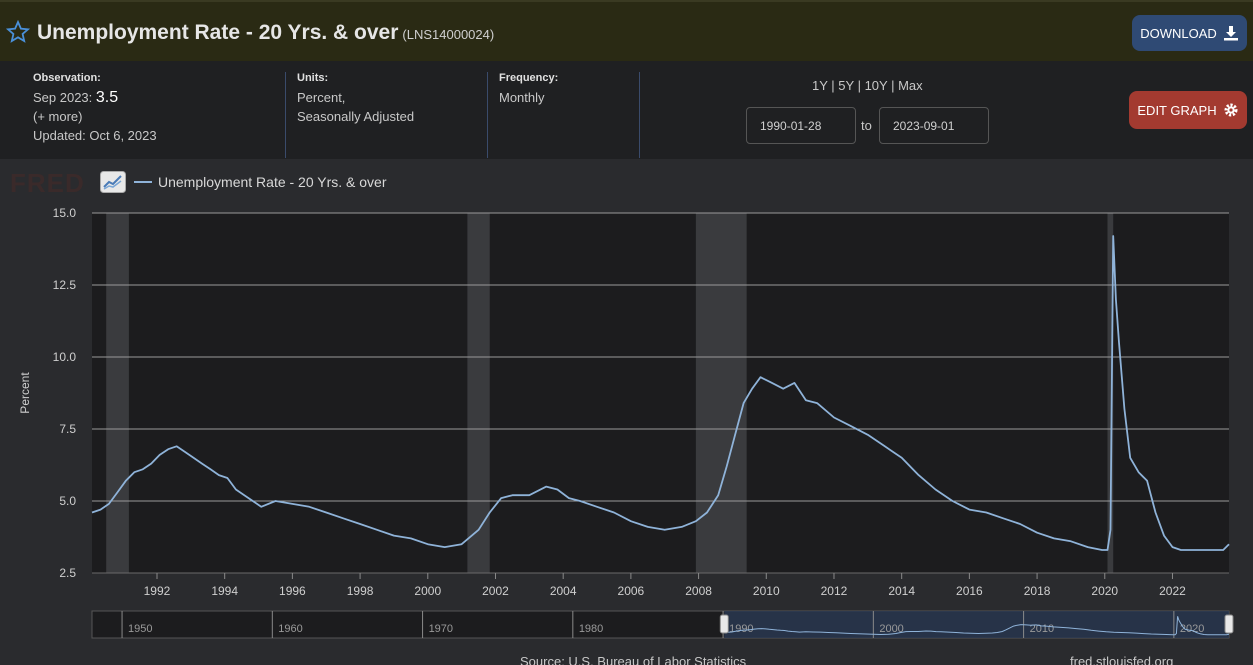 This screenshot has width=1253, height=665. I want to click on navigator-tick-label: 1990, so click(741, 629).